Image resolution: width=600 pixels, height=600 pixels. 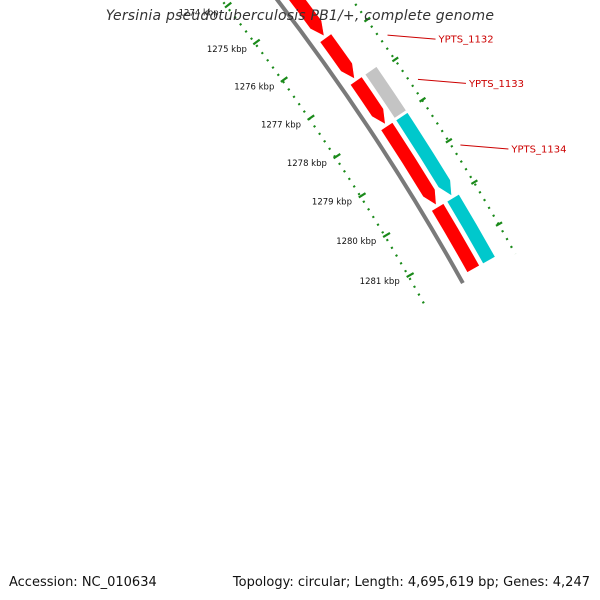 I want to click on outer-dotted-arc, so click(x=433, y=127).